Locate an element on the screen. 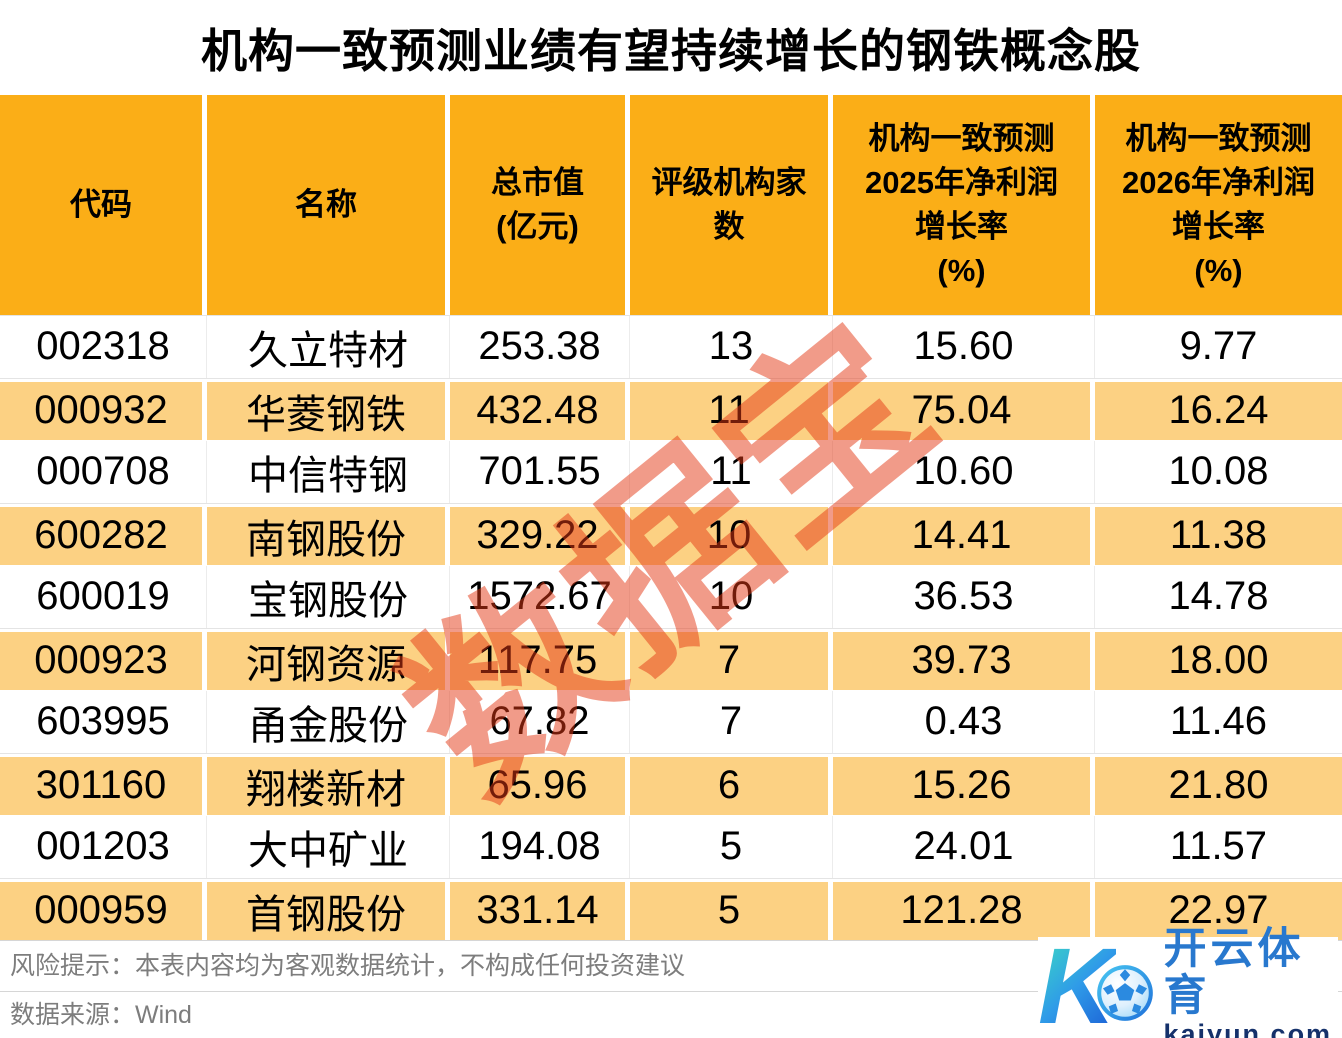  table-row: 000708 中信特钢 701.55 11 10.60 10.08 is located at coordinates (671, 471).